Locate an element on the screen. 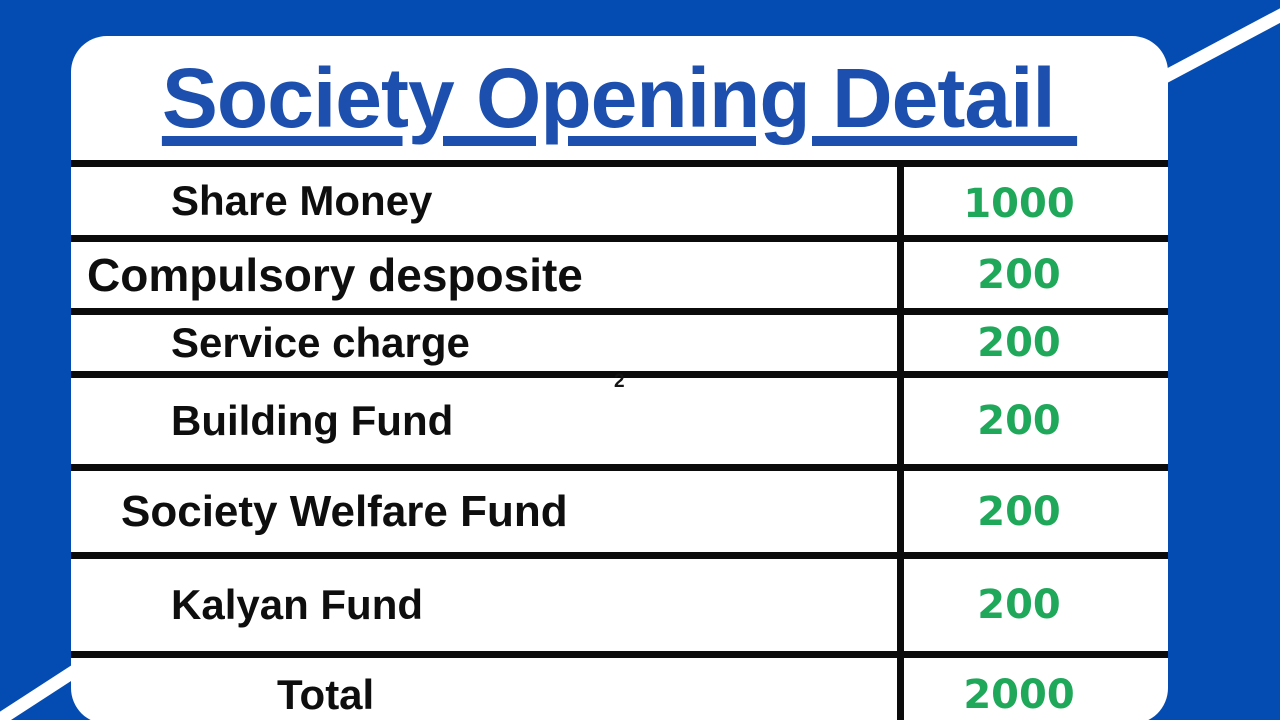  row-label: Compulsory desposite is located at coordinates (487, 275).